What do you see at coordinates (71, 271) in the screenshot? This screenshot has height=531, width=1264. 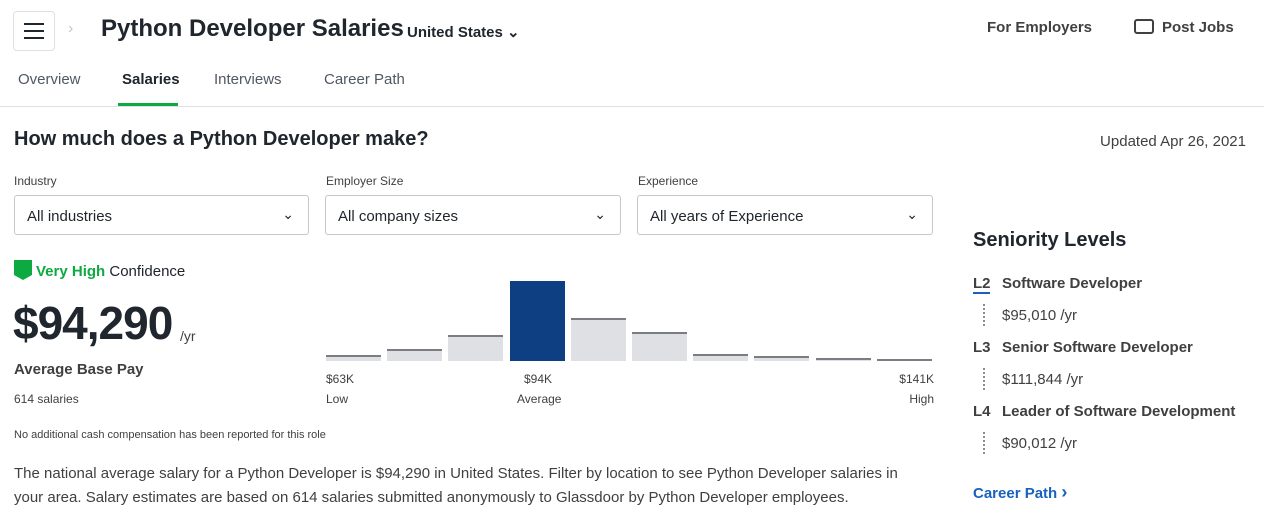 I see `confidence-level: Very High` at bounding box center [71, 271].